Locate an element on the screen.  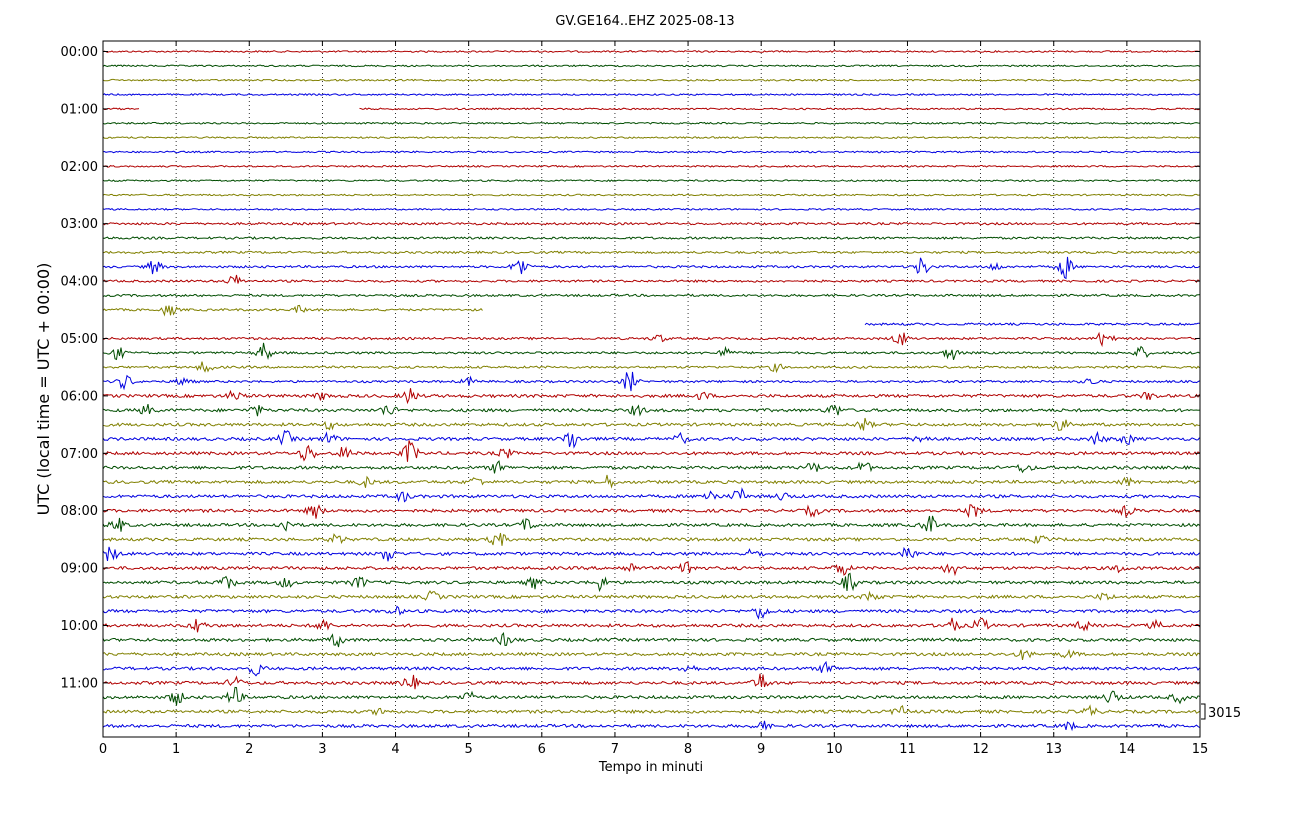
x-tick-label: 14 is located at coordinates (1127, 749).